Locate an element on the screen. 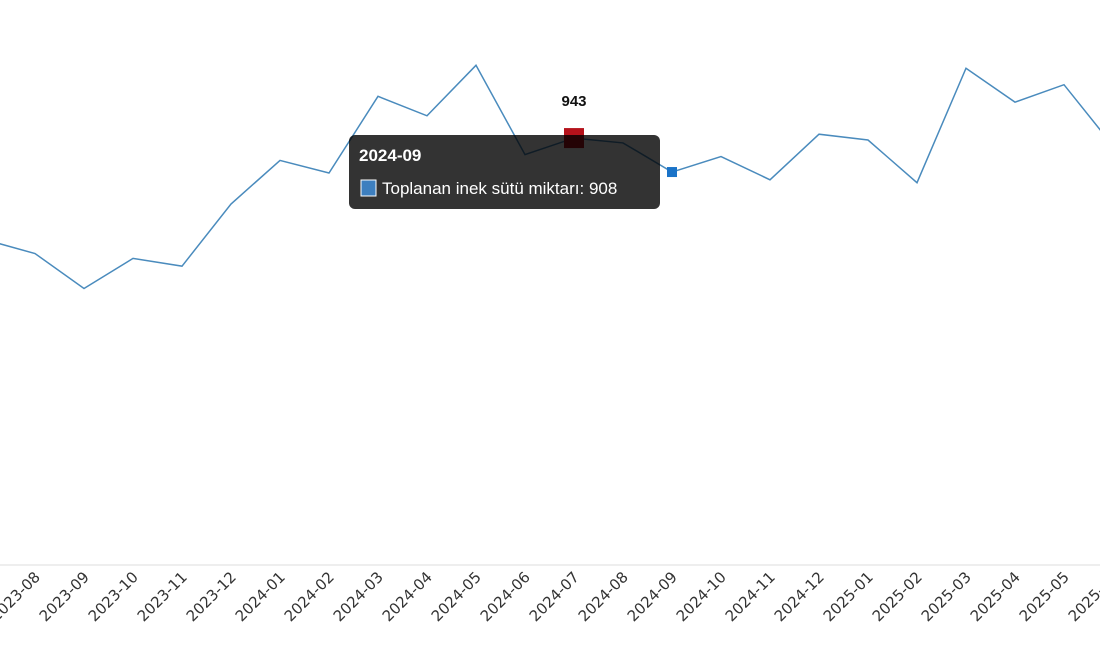  tooltip: 2024-09 Toplanan inek sütü miktarı: 908 is located at coordinates (504, 172).